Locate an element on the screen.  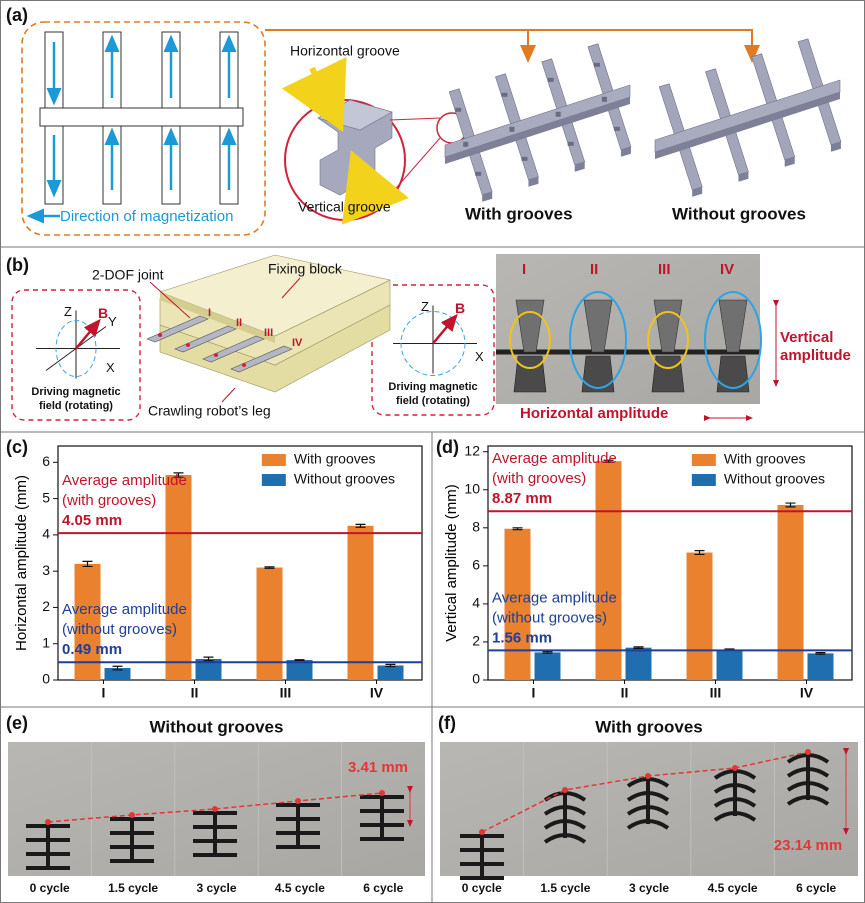
label: III is located at coordinates (664, 269).